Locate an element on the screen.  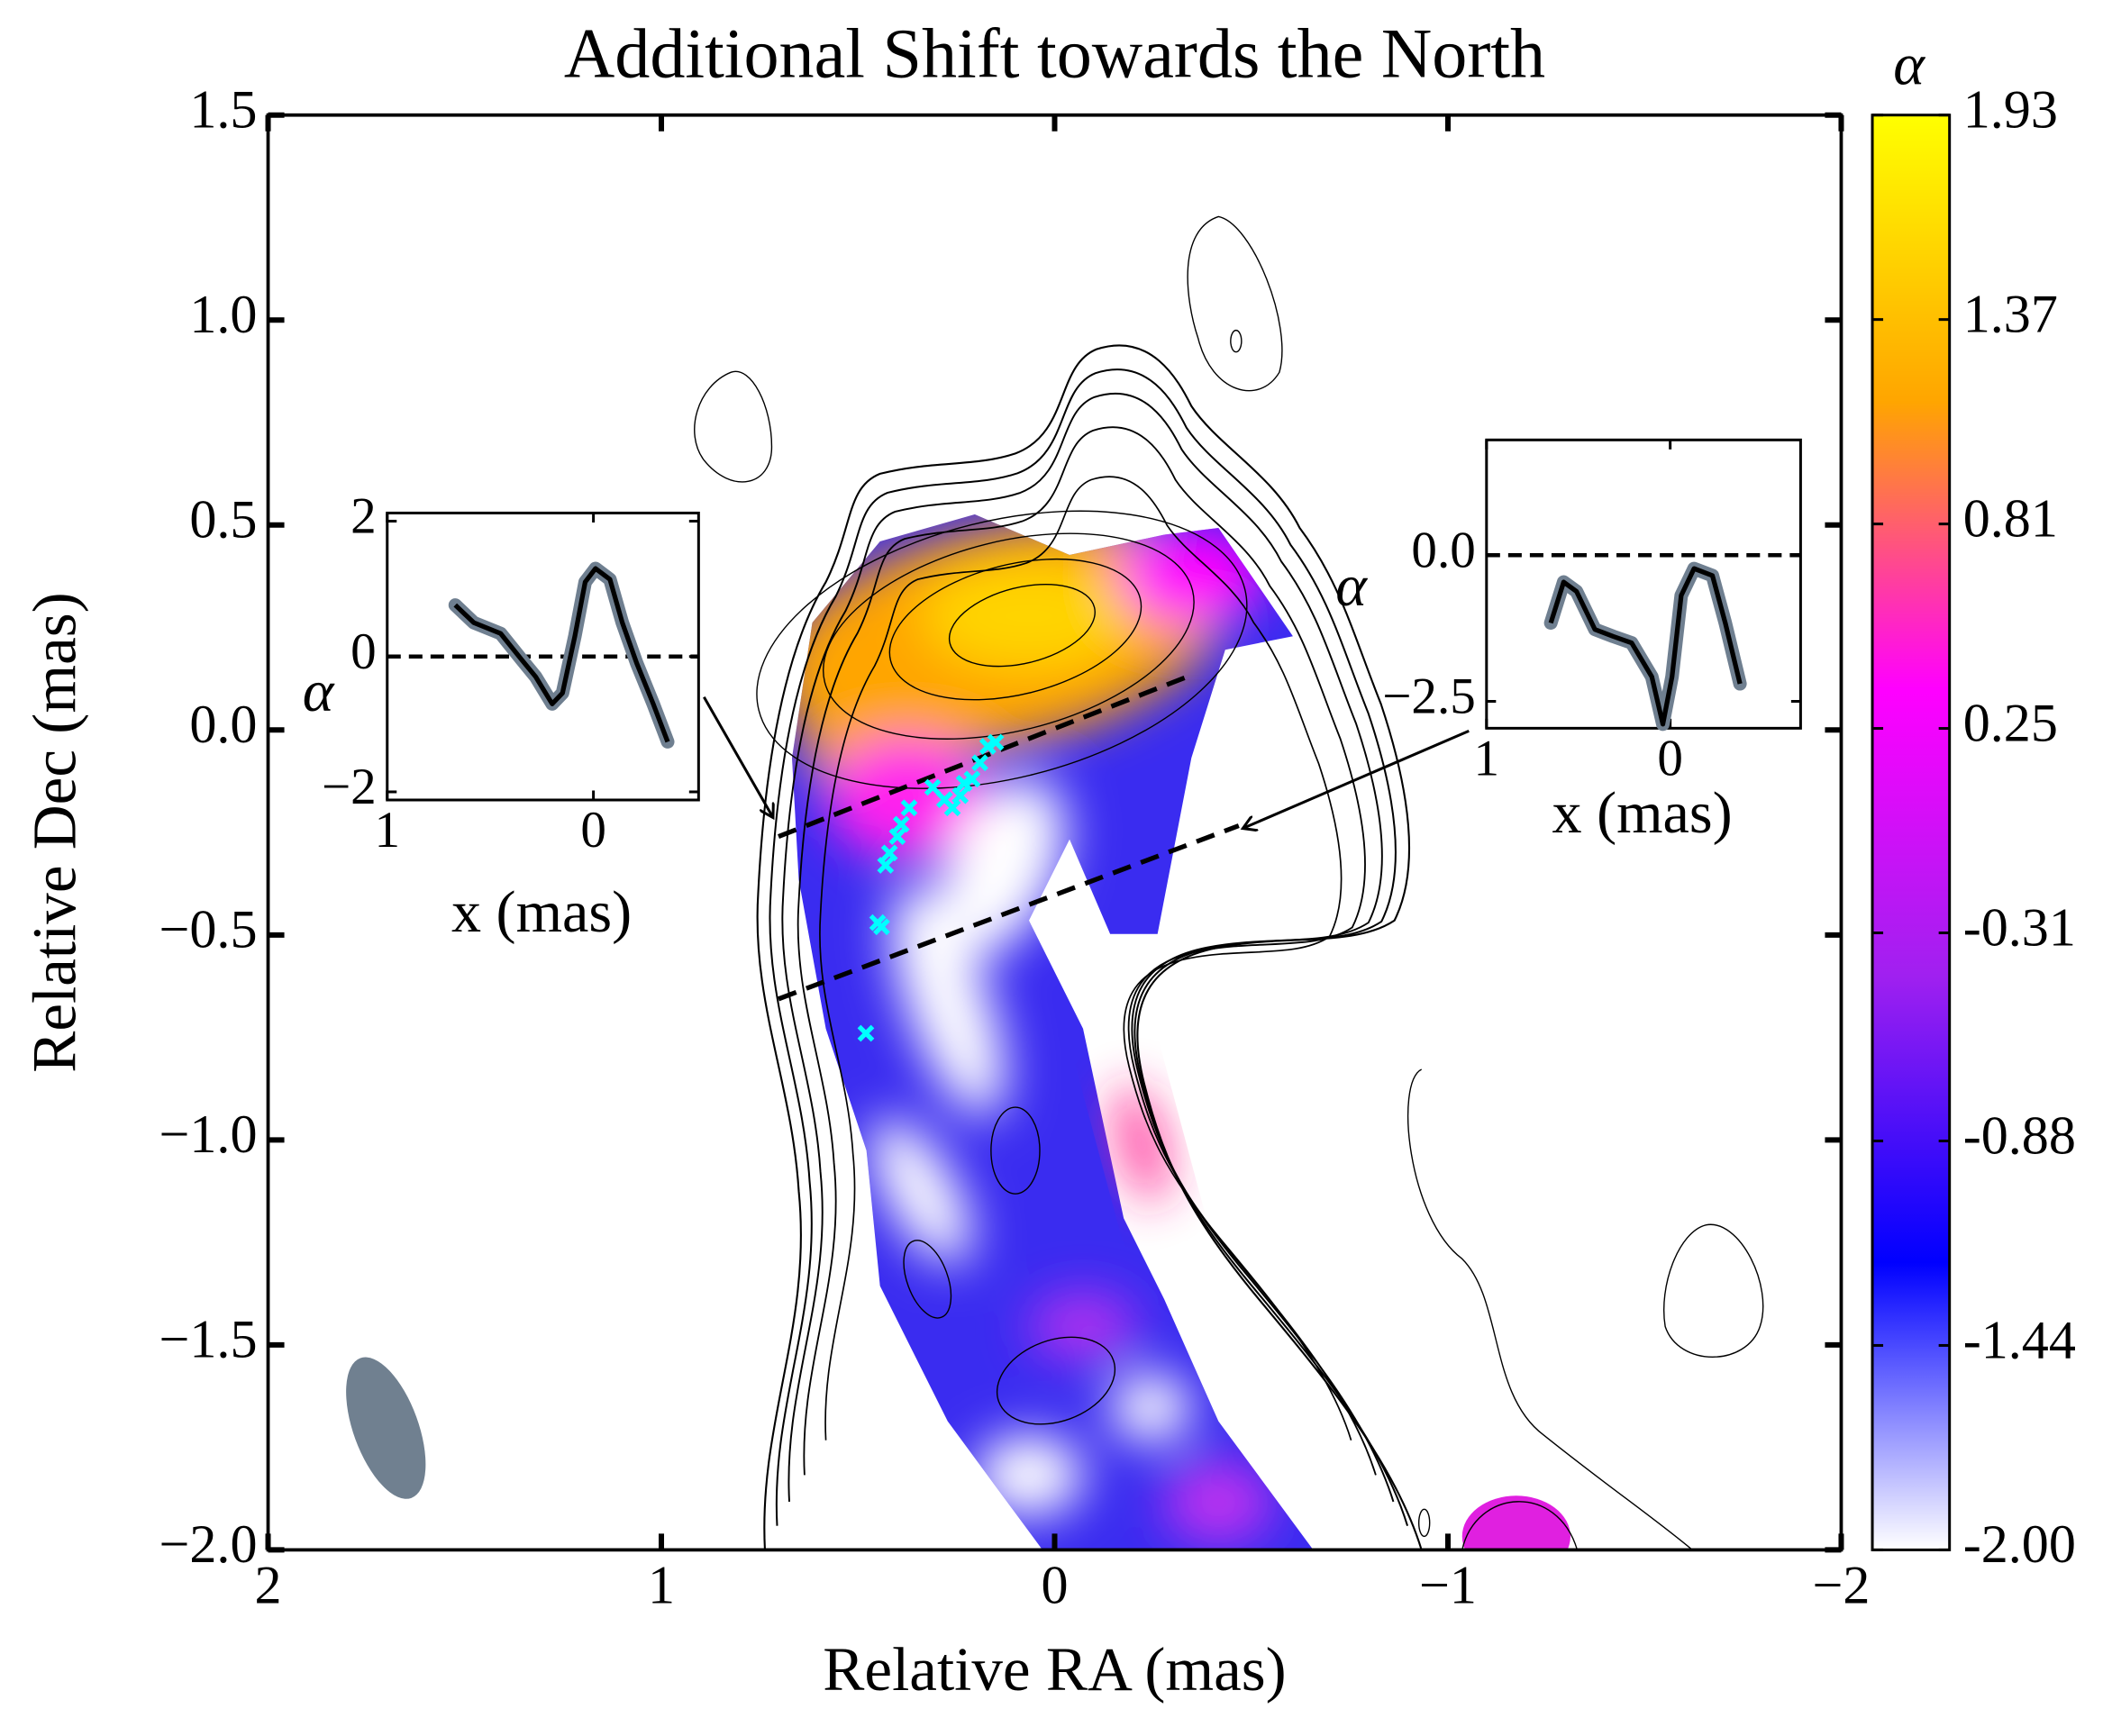
x-tick-label: −2 is located at coordinates (1841, 1585).